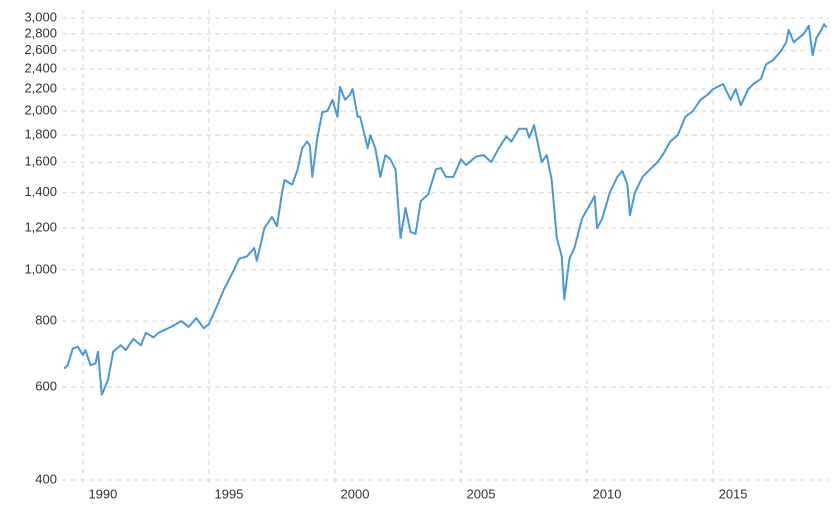 Image resolution: width=839 pixels, height=512 pixels. What do you see at coordinates (40, 191) in the screenshot?
I see `y-tick-label: 1,400` at bounding box center [40, 191].